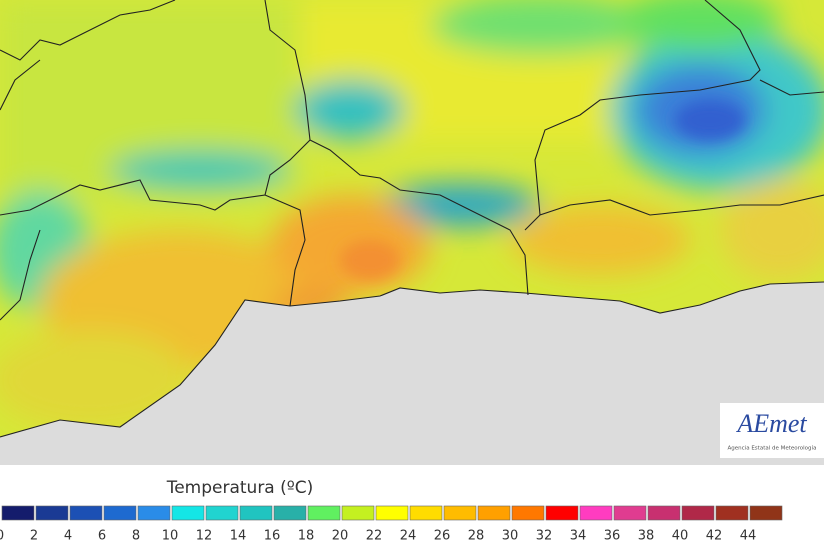 This screenshot has width=824, height=550. I want to click on legend-tick-label: 34, so click(578, 536).